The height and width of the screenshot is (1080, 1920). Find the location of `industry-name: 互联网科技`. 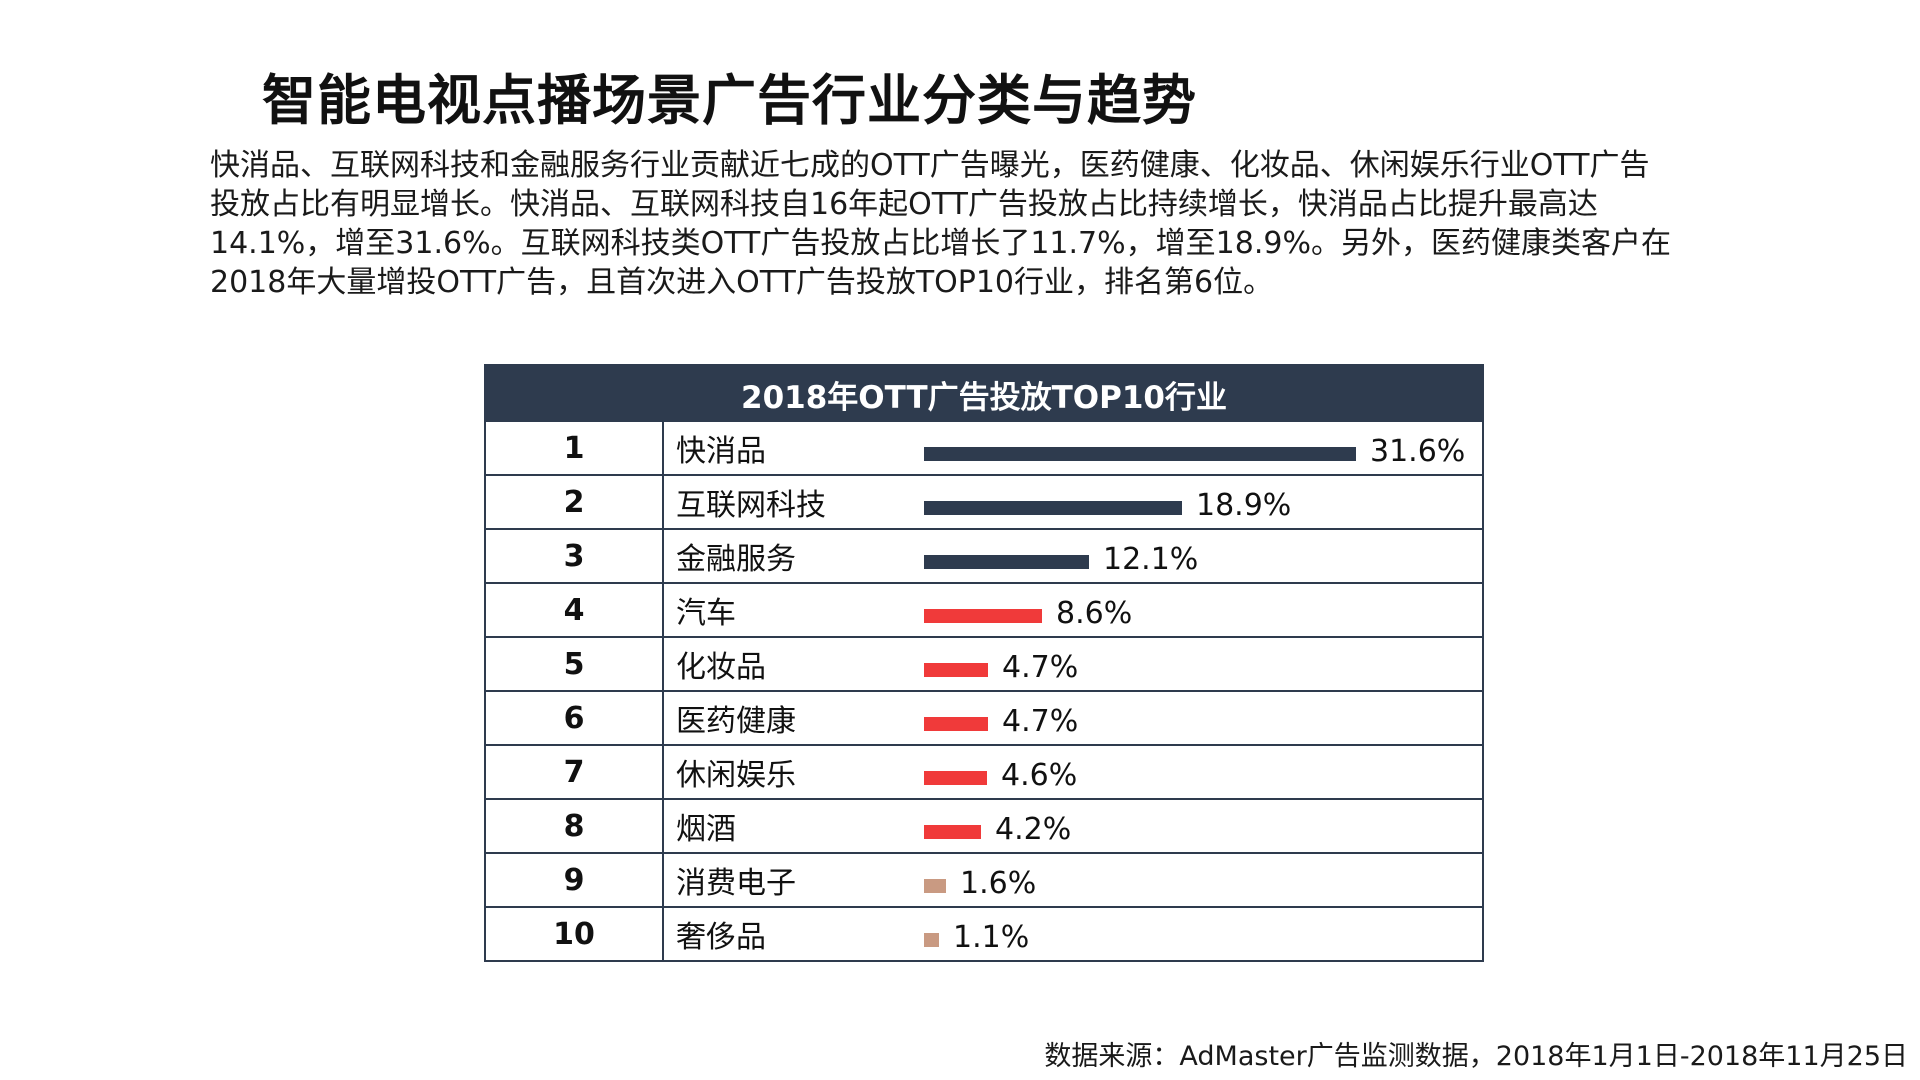

industry-name: 互联网科技 is located at coordinates (751, 505).